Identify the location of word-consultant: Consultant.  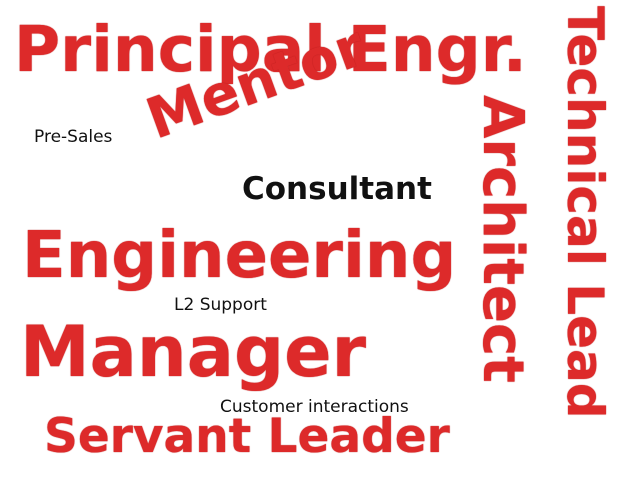
(337, 189).